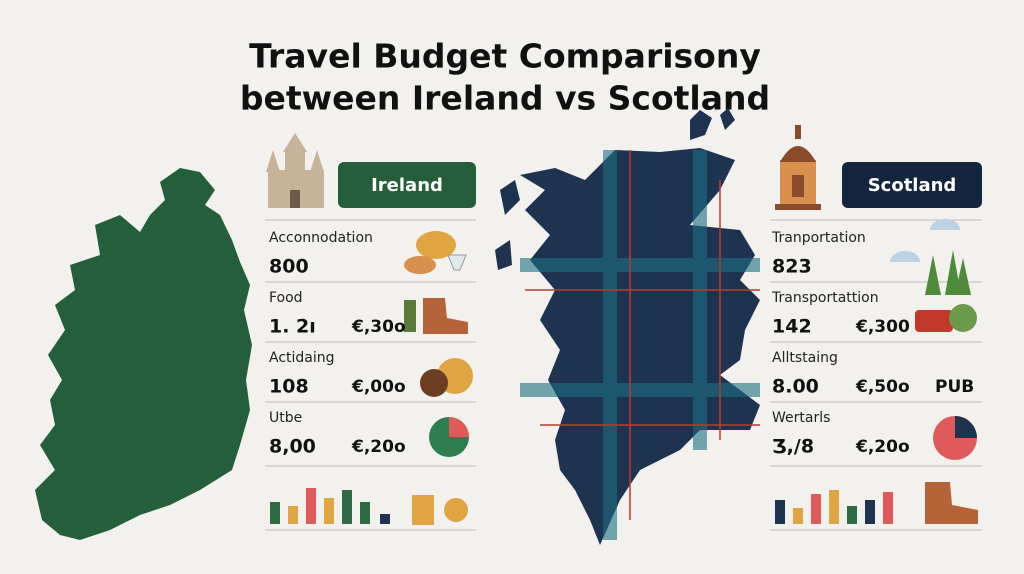 Image resolution: width=1024 pixels, height=574 pixels. Describe the element at coordinates (289, 267) in the screenshot. I see `row-value: 800` at that location.